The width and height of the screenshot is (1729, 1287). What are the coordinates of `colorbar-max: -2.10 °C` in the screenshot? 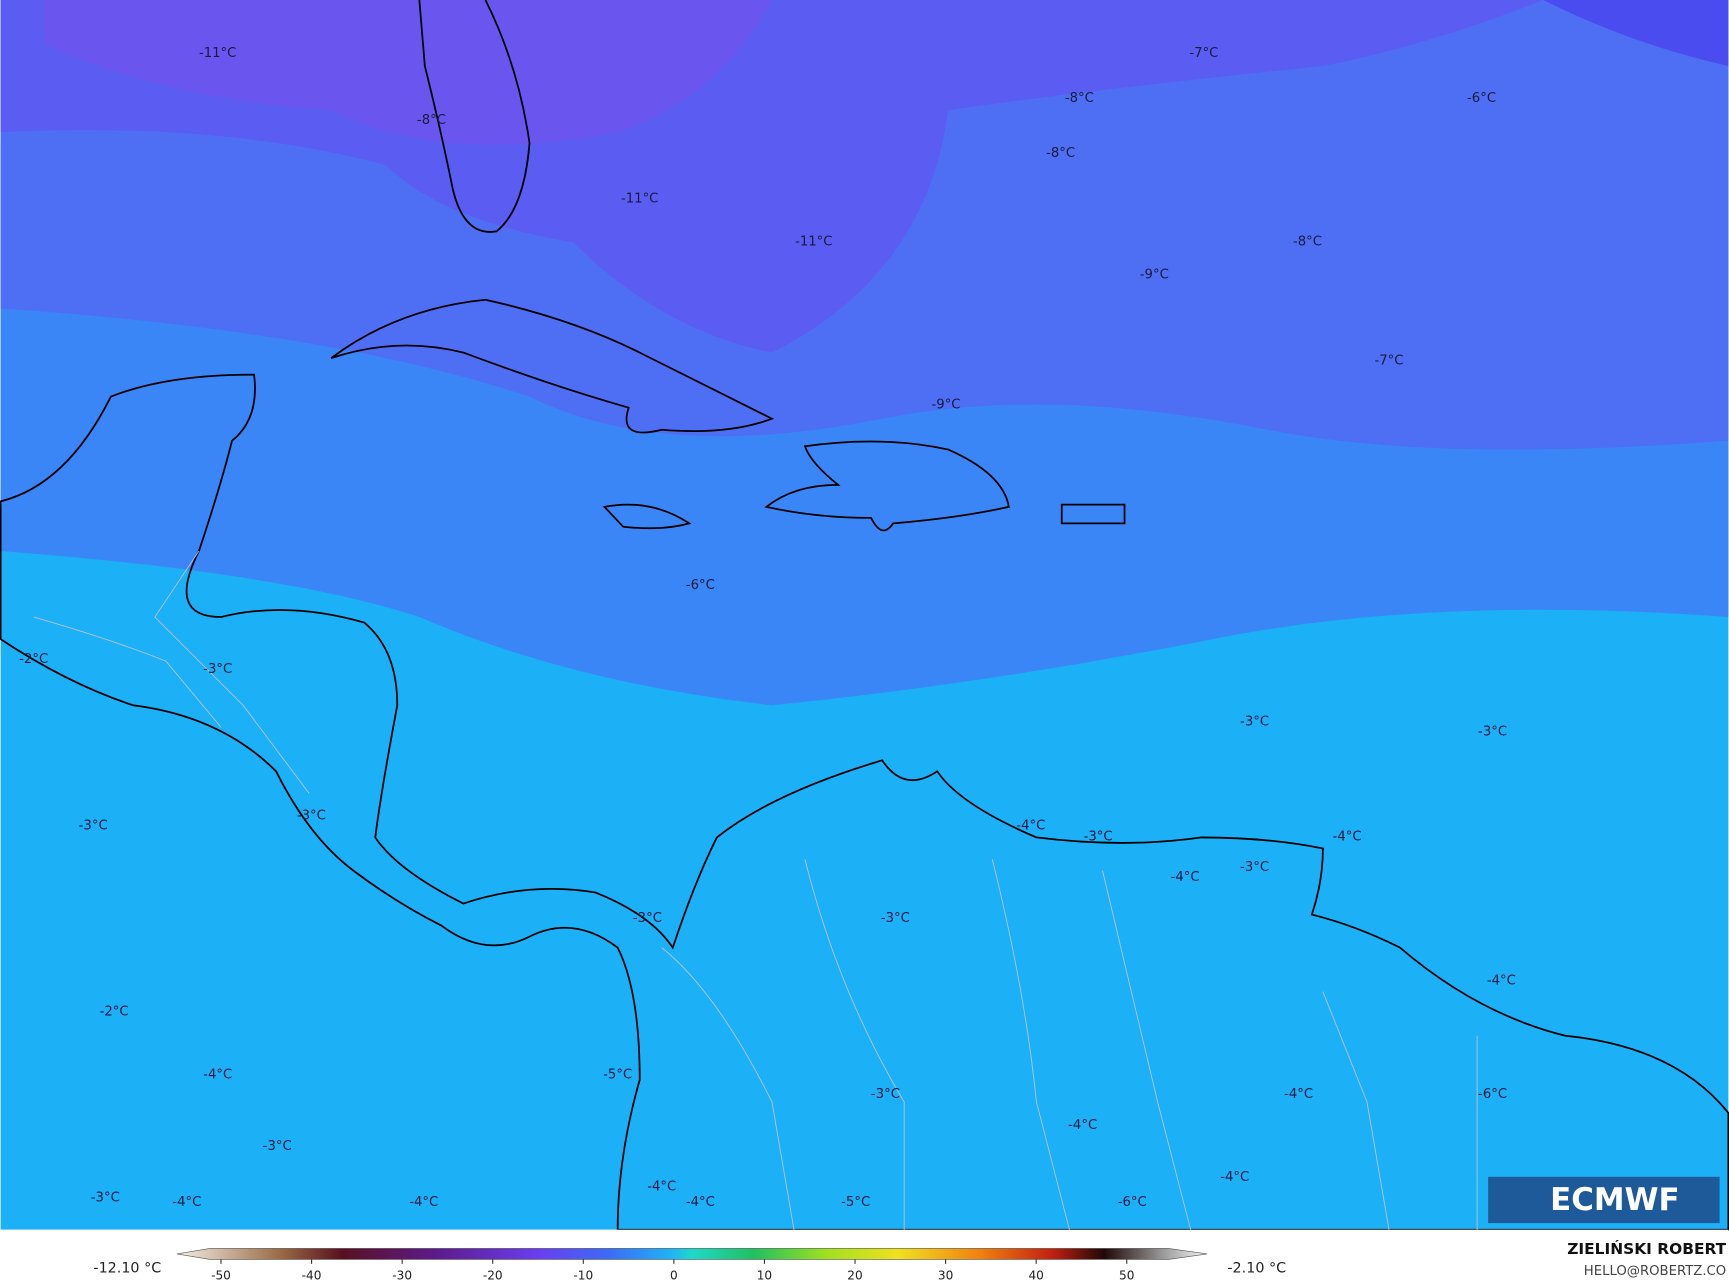 It's located at (1256, 1269).